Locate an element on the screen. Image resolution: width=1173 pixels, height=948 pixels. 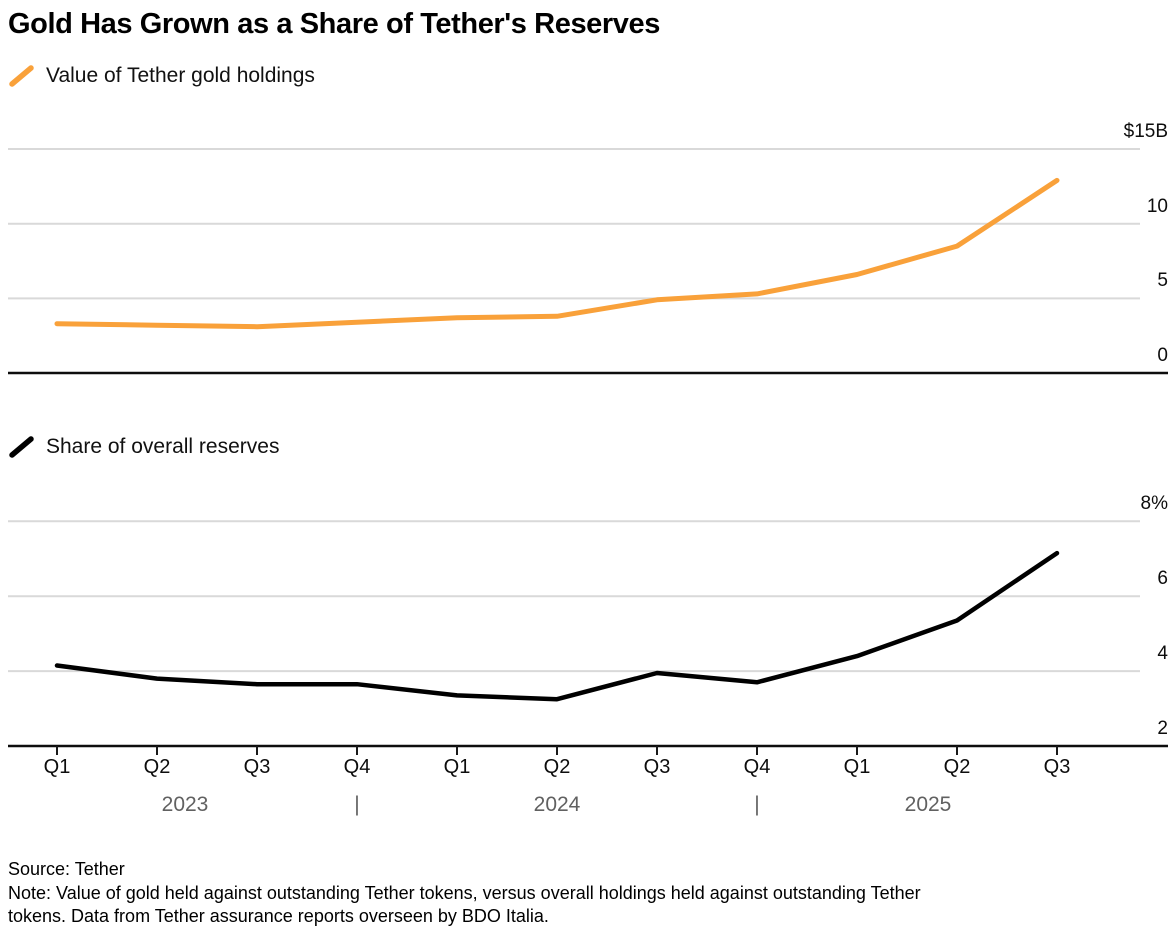
year-label: 2023 is located at coordinates (185, 804).